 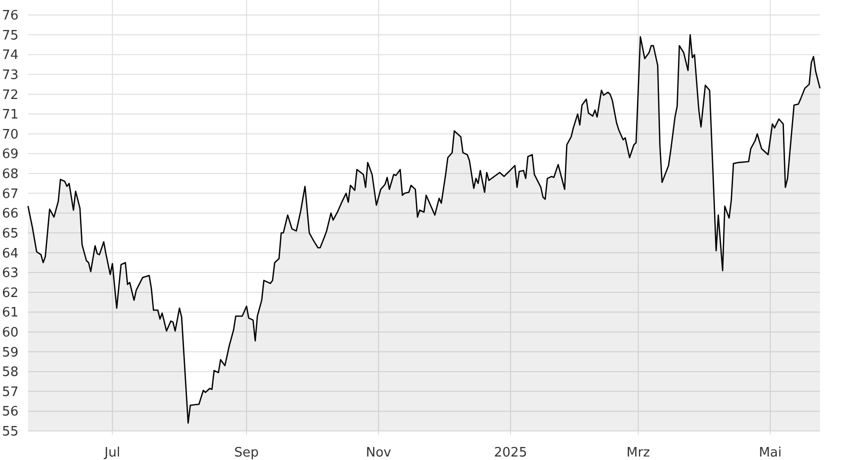 What do you see at coordinates (10, 134) in the screenshot?
I see `y-tick-label: 70` at bounding box center [10, 134].